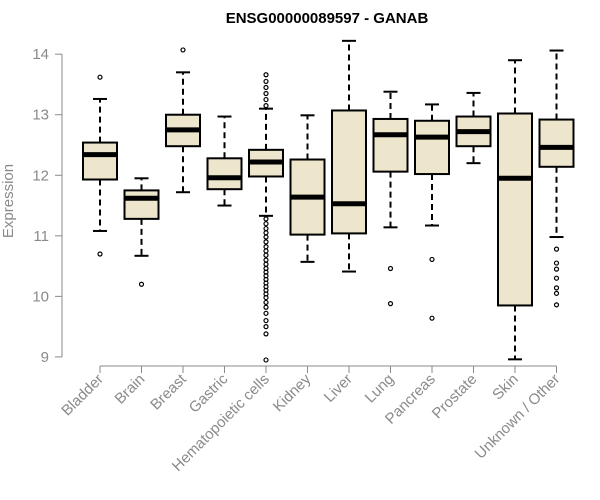  I want to click on y-tick-label: 13, so click(40, 115).